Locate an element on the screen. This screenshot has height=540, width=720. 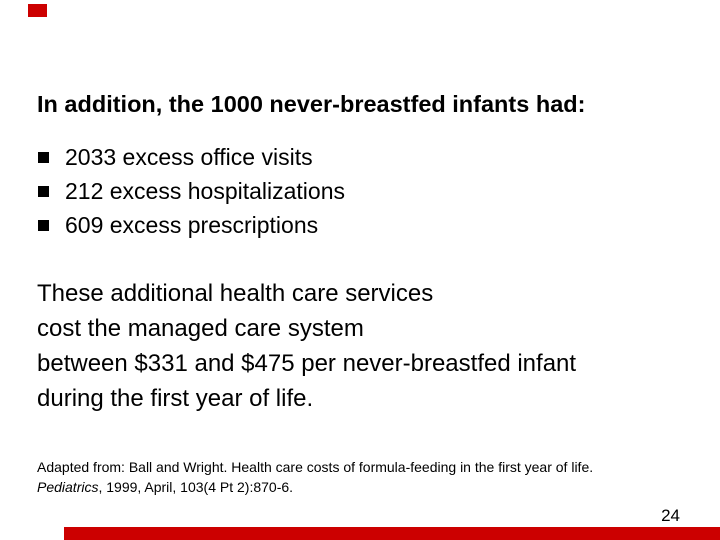
bullet-item: 212 excess hospitalizations is located at coordinates (338, 191).